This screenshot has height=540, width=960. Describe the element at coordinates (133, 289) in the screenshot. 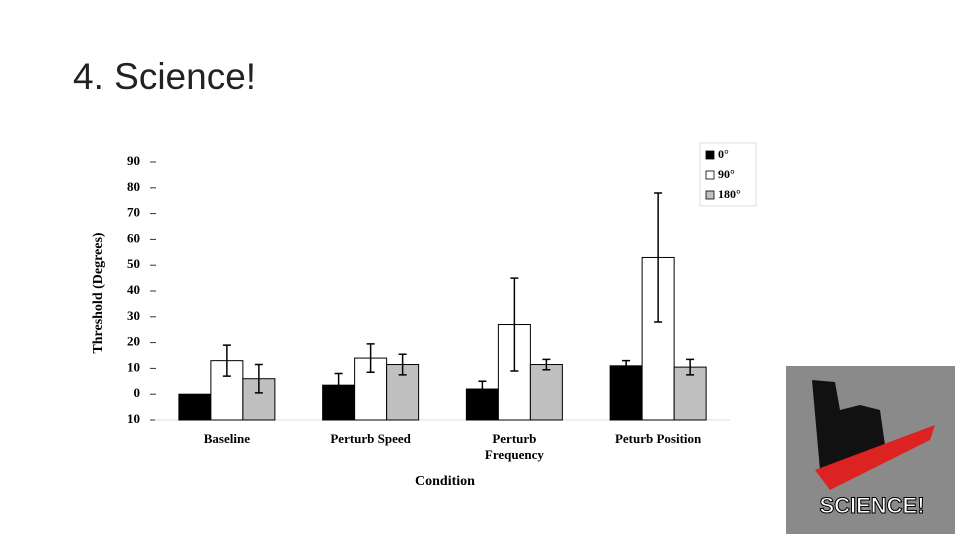

I see `y-tick-label: 40` at that location.